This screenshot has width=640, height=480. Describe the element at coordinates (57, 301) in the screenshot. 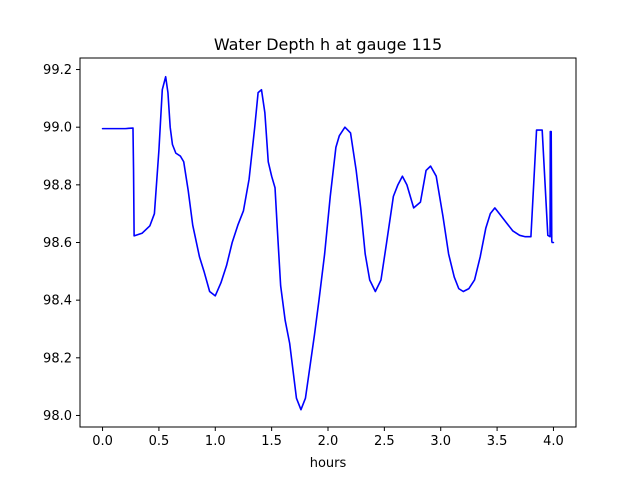

I see `y-tick-label: 98.4` at that location.